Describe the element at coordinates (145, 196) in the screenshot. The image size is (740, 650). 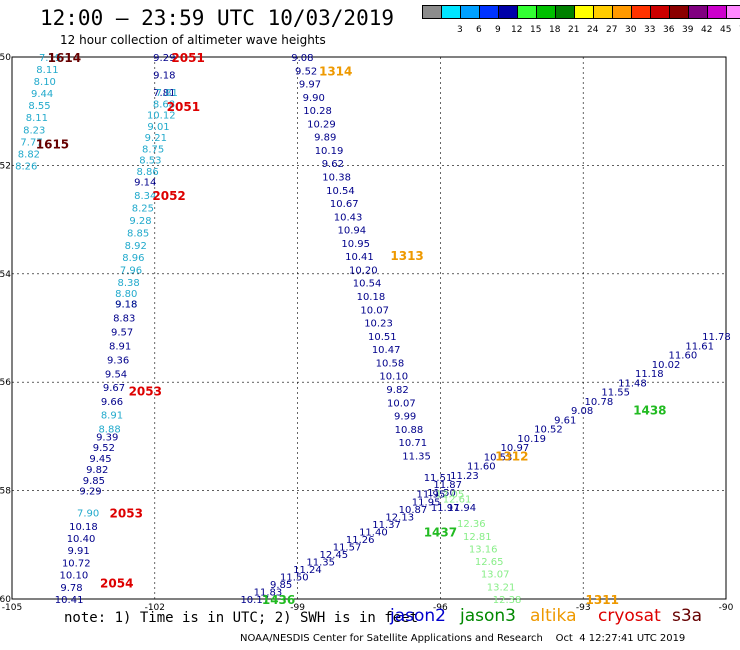
I see `swh-value: 8.34` at that location.